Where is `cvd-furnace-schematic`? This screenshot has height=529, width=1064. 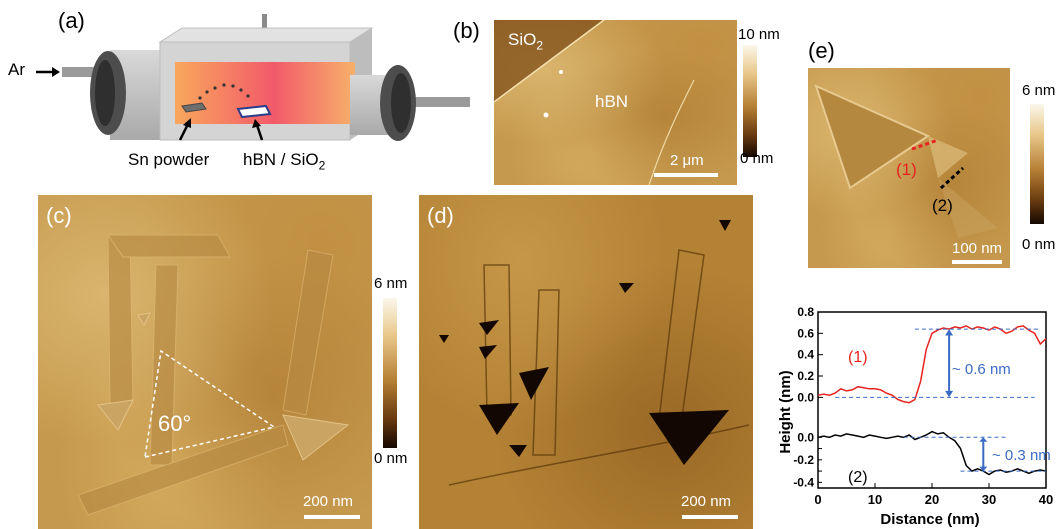
cvd-furnace-schematic is located at coordinates (253, 77).